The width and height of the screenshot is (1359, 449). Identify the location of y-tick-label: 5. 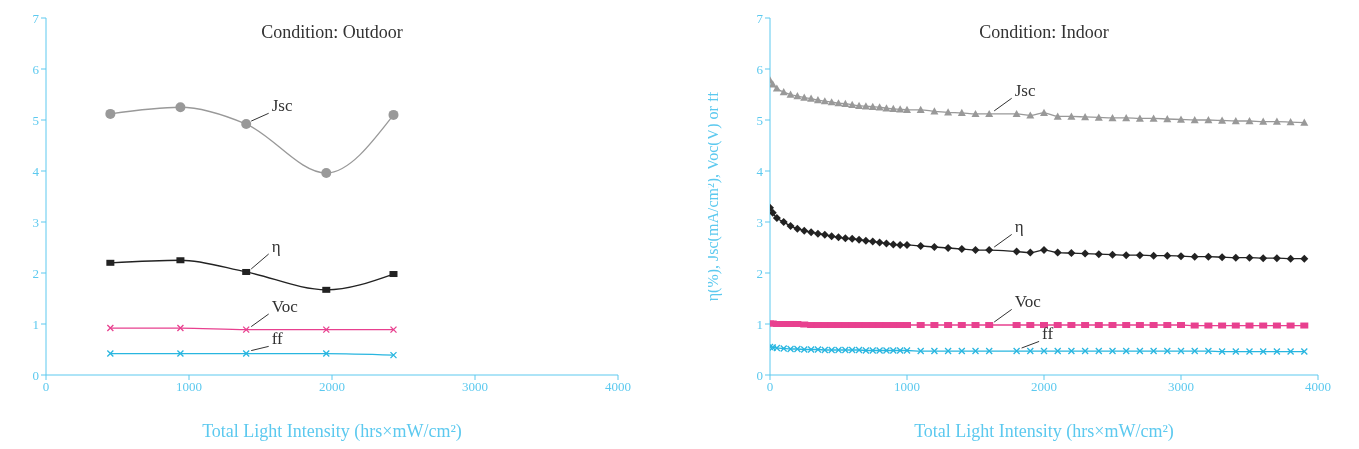
(35, 120).